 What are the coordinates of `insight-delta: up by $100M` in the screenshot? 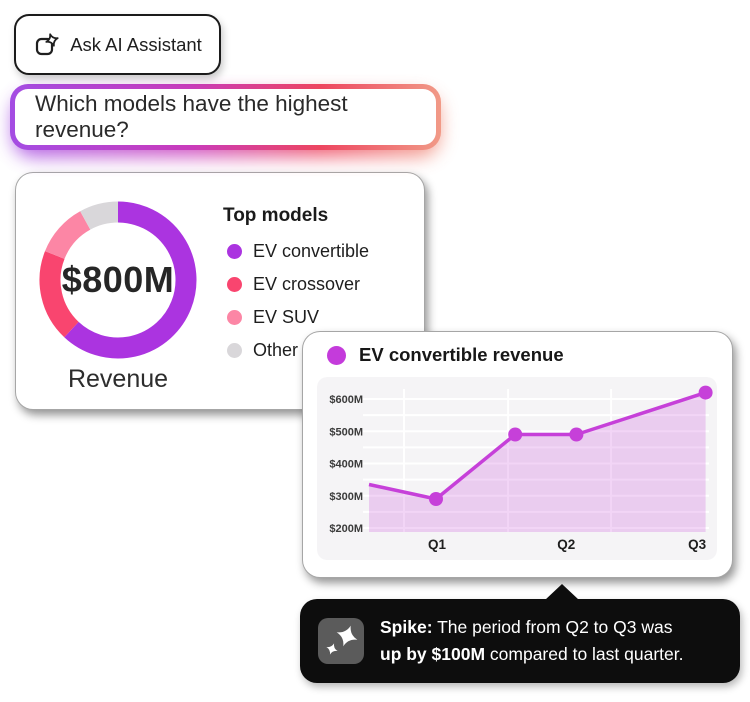 It's located at (433, 654).